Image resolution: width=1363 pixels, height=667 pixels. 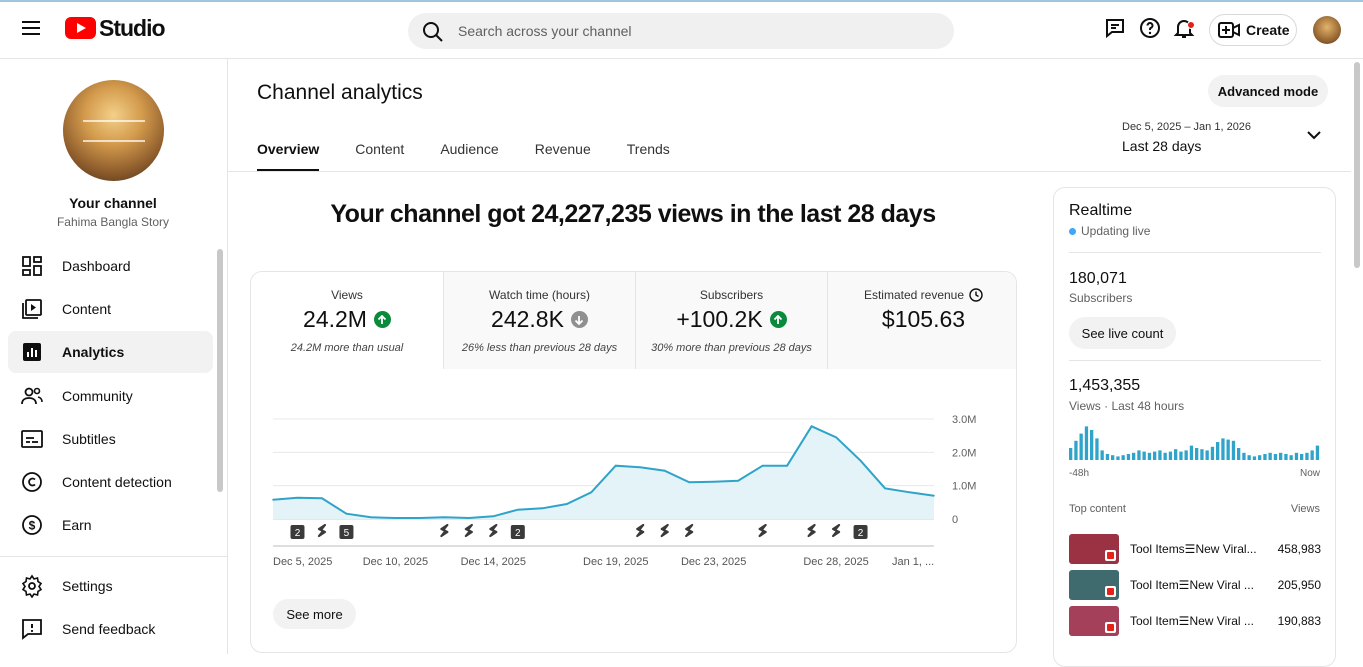 What do you see at coordinates (1195, 443) in the screenshot?
I see `realtime-bar-chart` at bounding box center [1195, 443].